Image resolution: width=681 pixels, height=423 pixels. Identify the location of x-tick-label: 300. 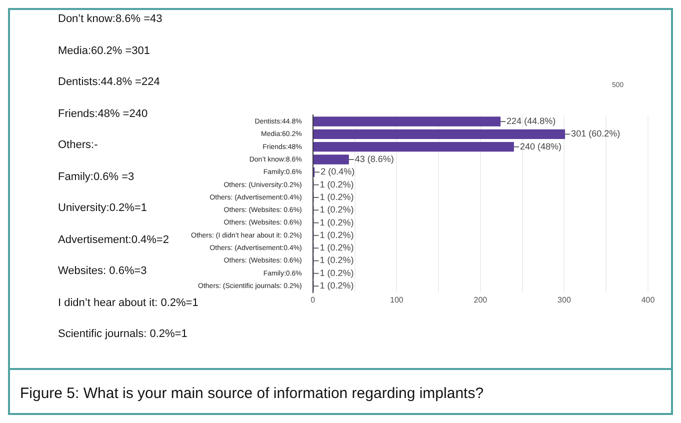
(565, 299).